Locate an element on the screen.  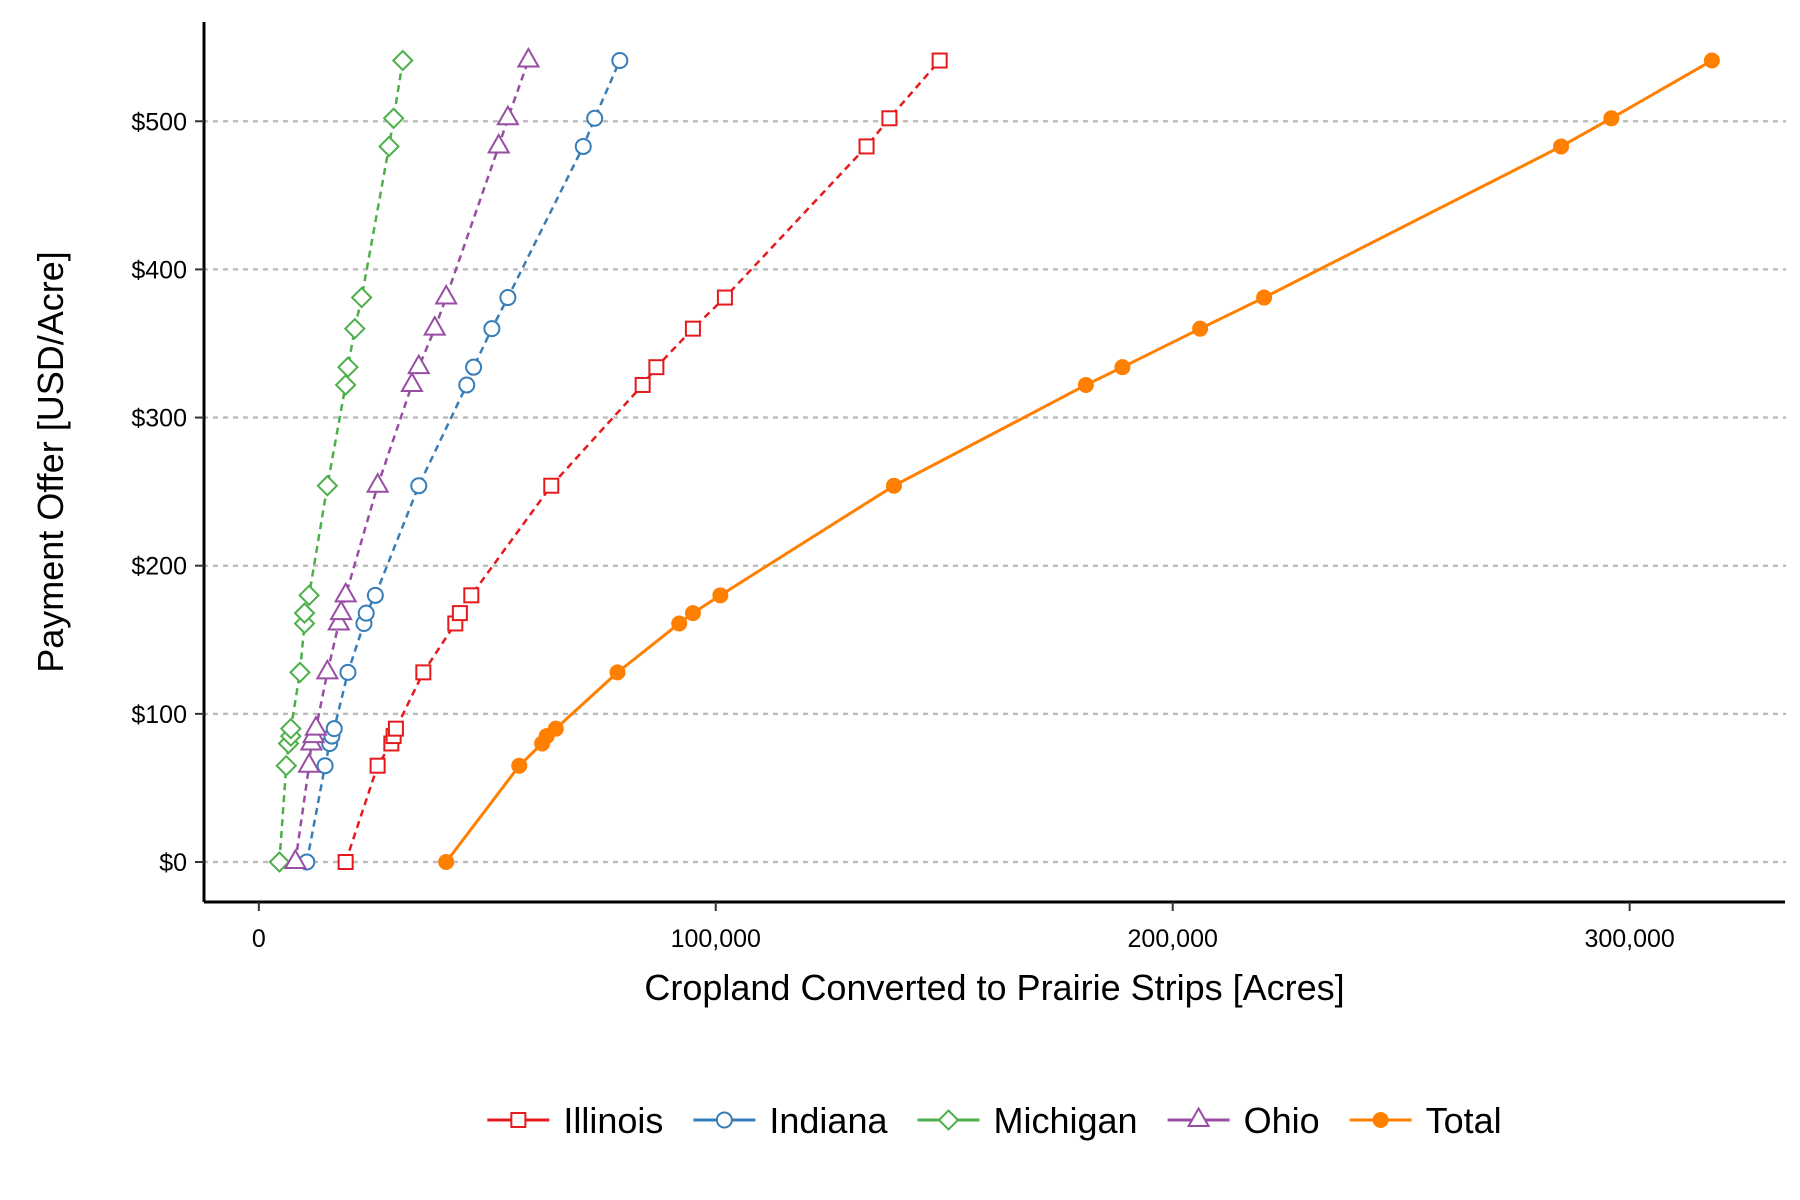
legend-item-indiana: Indiana is located at coordinates (790, 1120).